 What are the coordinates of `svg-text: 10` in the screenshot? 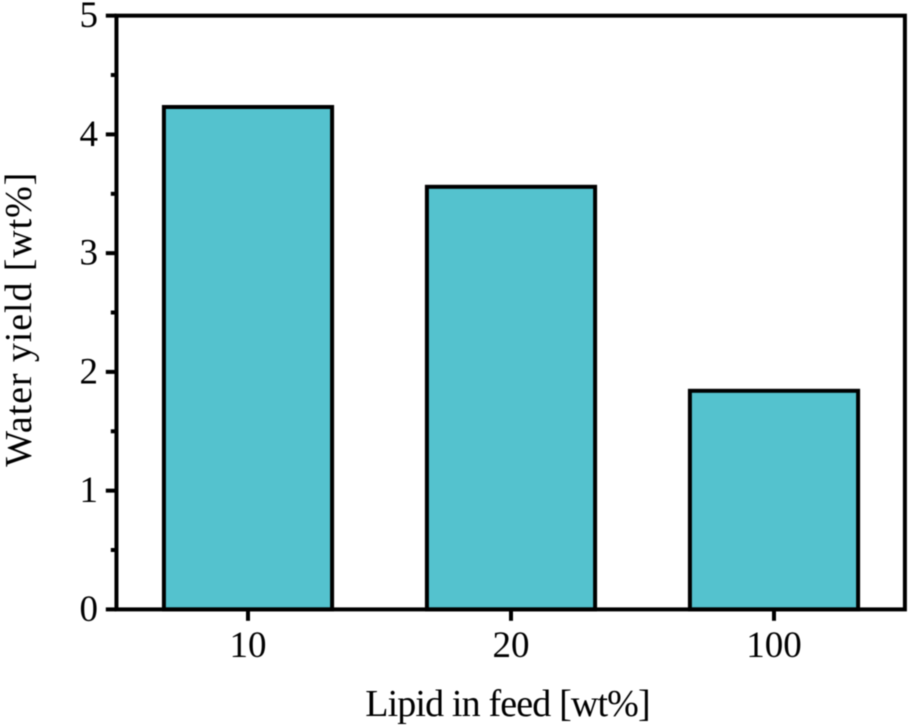 It's located at (248, 645).